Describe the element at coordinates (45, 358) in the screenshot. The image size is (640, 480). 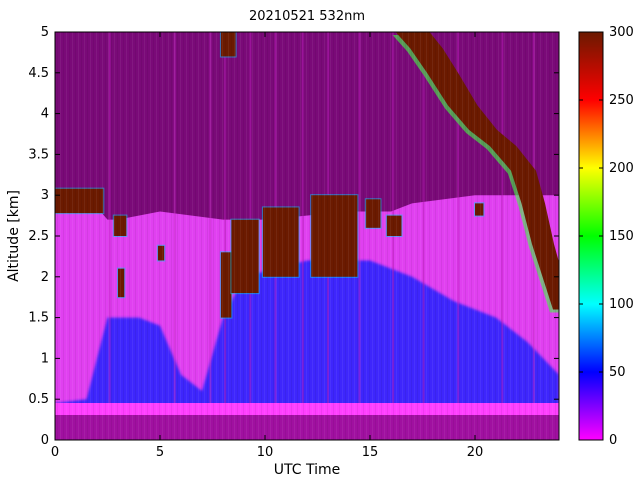
I see `y-tick-label: 1` at that location.